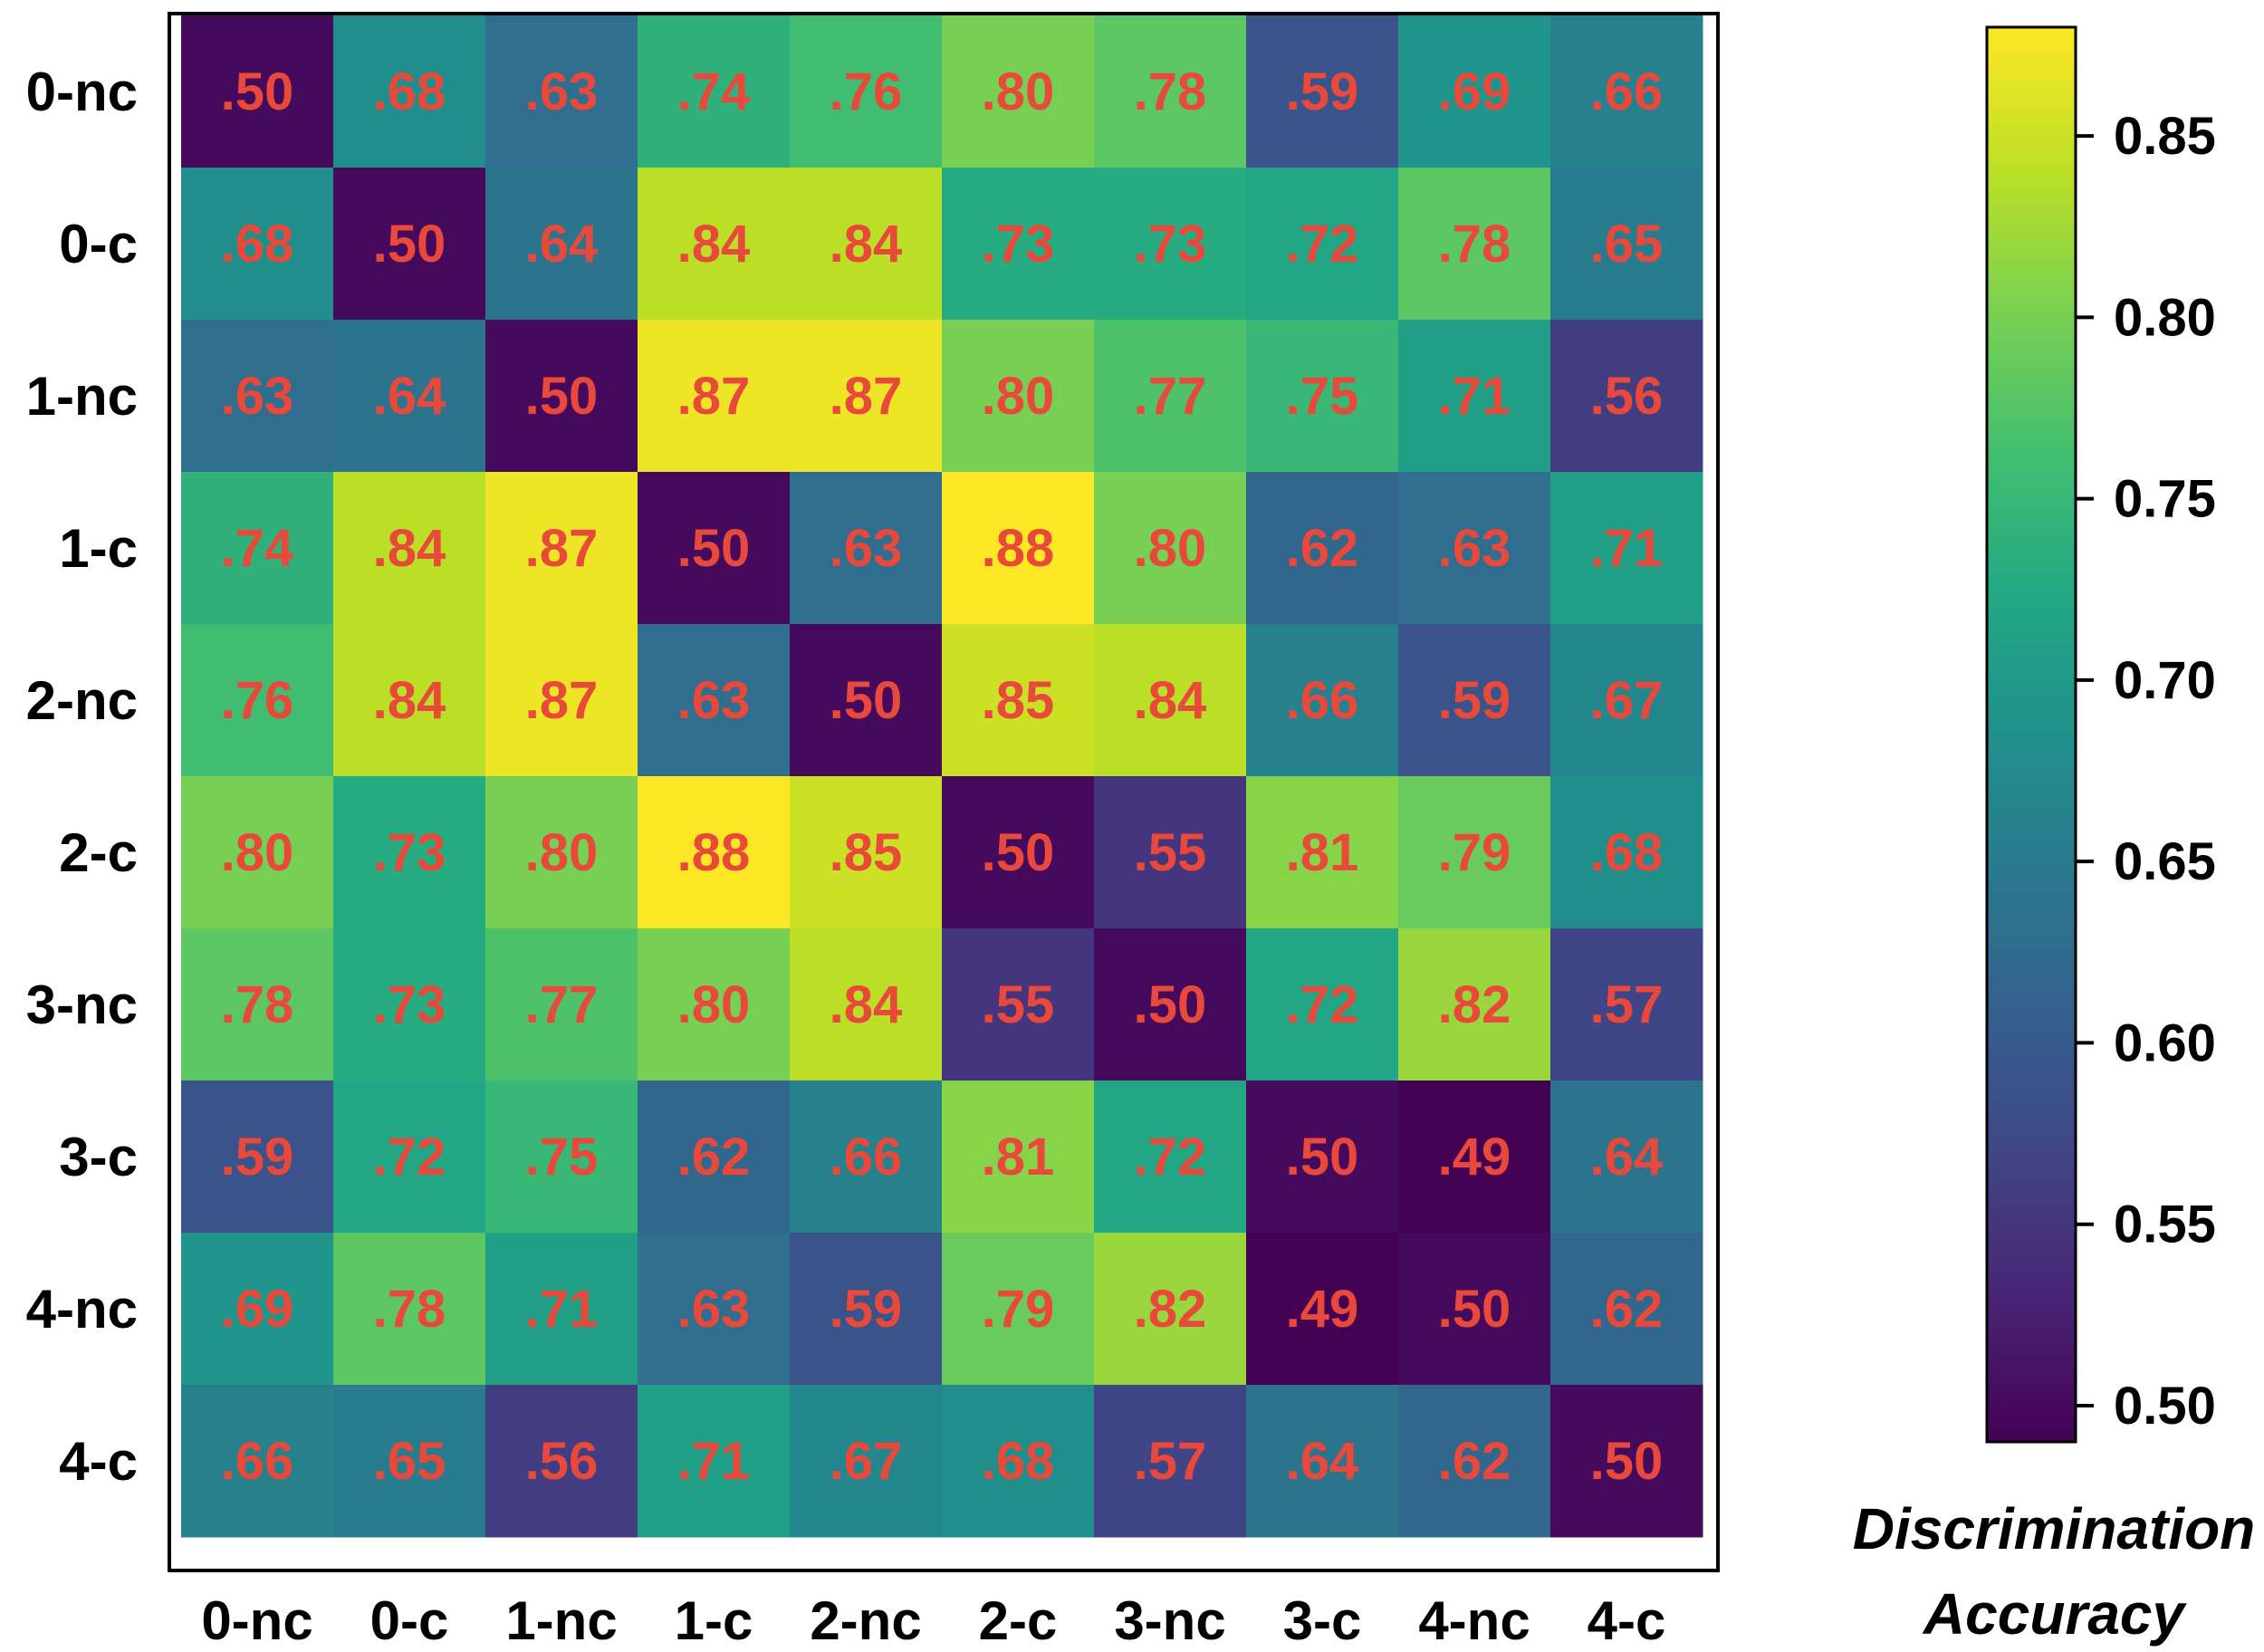  I want to click on y-axis-tick-labels: 0-nc 0-c 1-nc 1-c 2-nc 2-c 3-nc 3-c 4-nc 4-c, so click(82, 777).